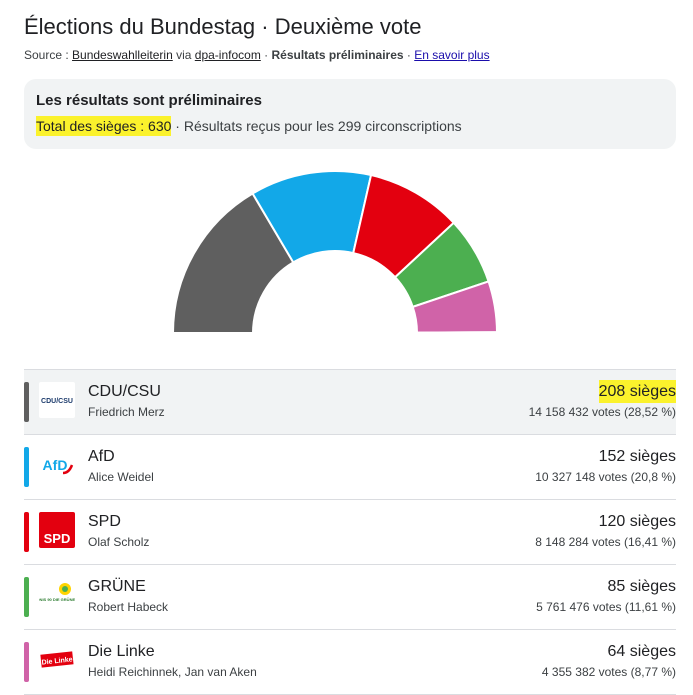 This screenshot has height=695, width=693. I want to click on die-linke-logo: Die Linke, so click(57, 660).